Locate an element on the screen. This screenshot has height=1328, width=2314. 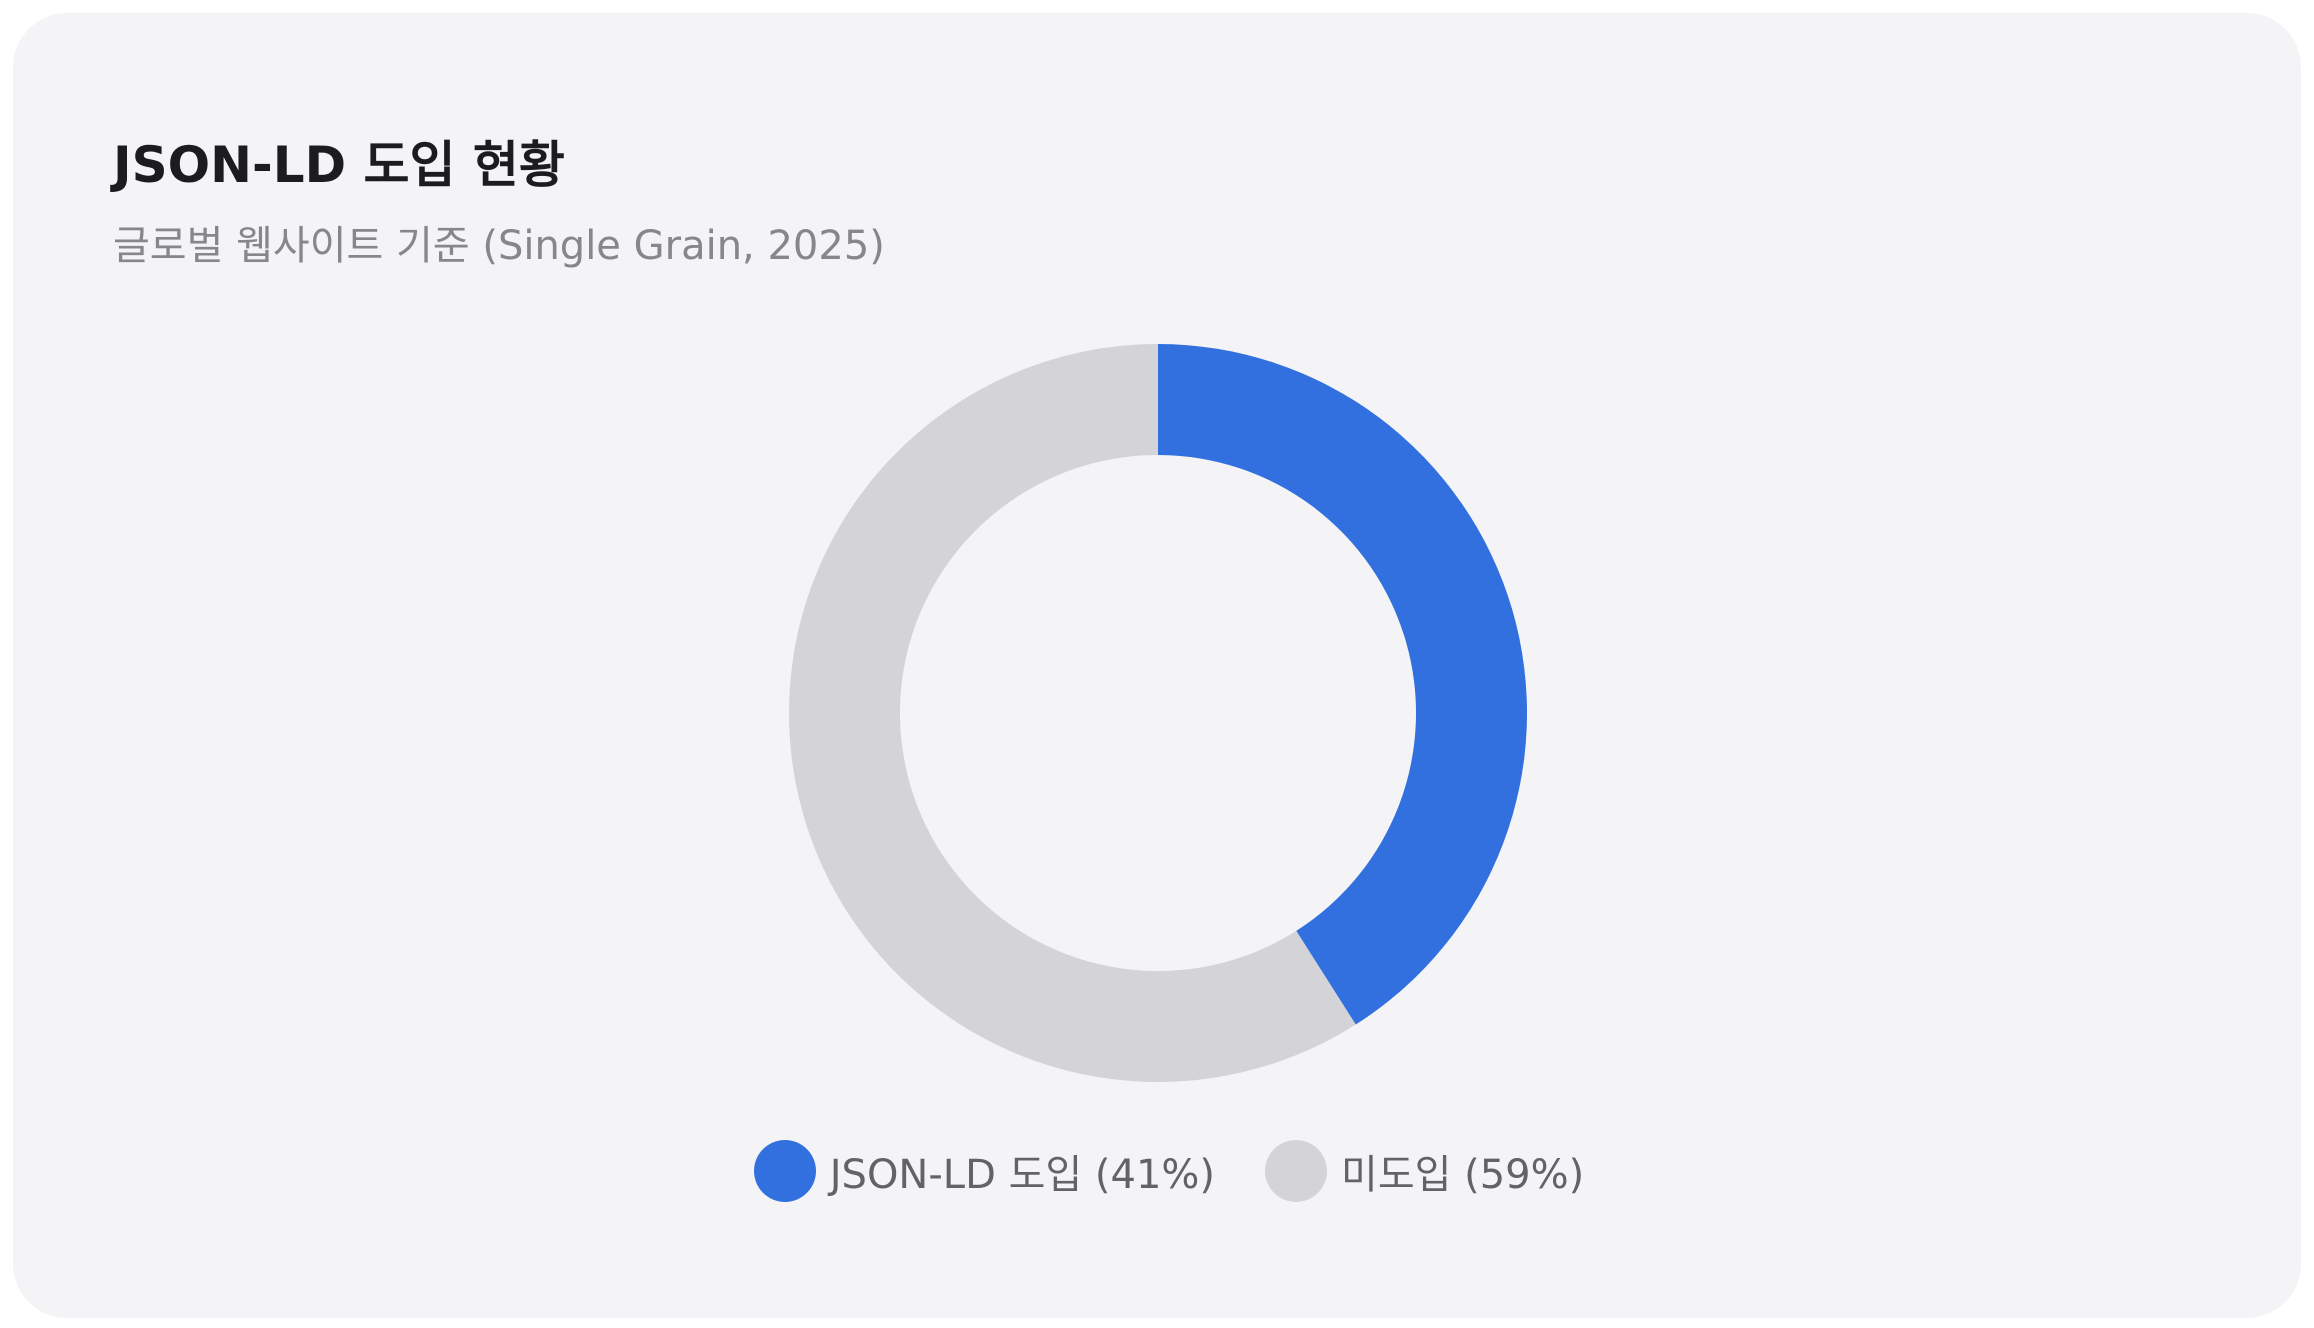
legend-label-adopted: JSON-LD 도입 (41%) is located at coordinates (1022, 1175).